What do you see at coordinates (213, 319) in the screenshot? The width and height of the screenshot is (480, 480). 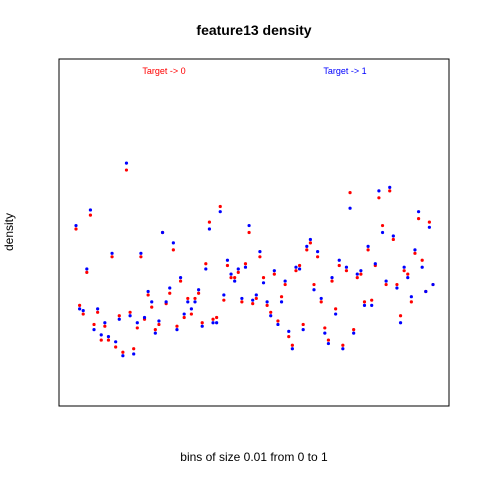 I see `point-target0-bin39` at bounding box center [213, 319].